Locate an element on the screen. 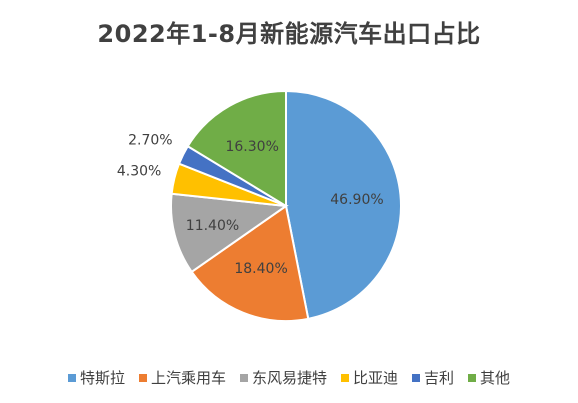 This screenshot has height=403, width=578. legend-label-4: 吉利 is located at coordinates (439, 378).